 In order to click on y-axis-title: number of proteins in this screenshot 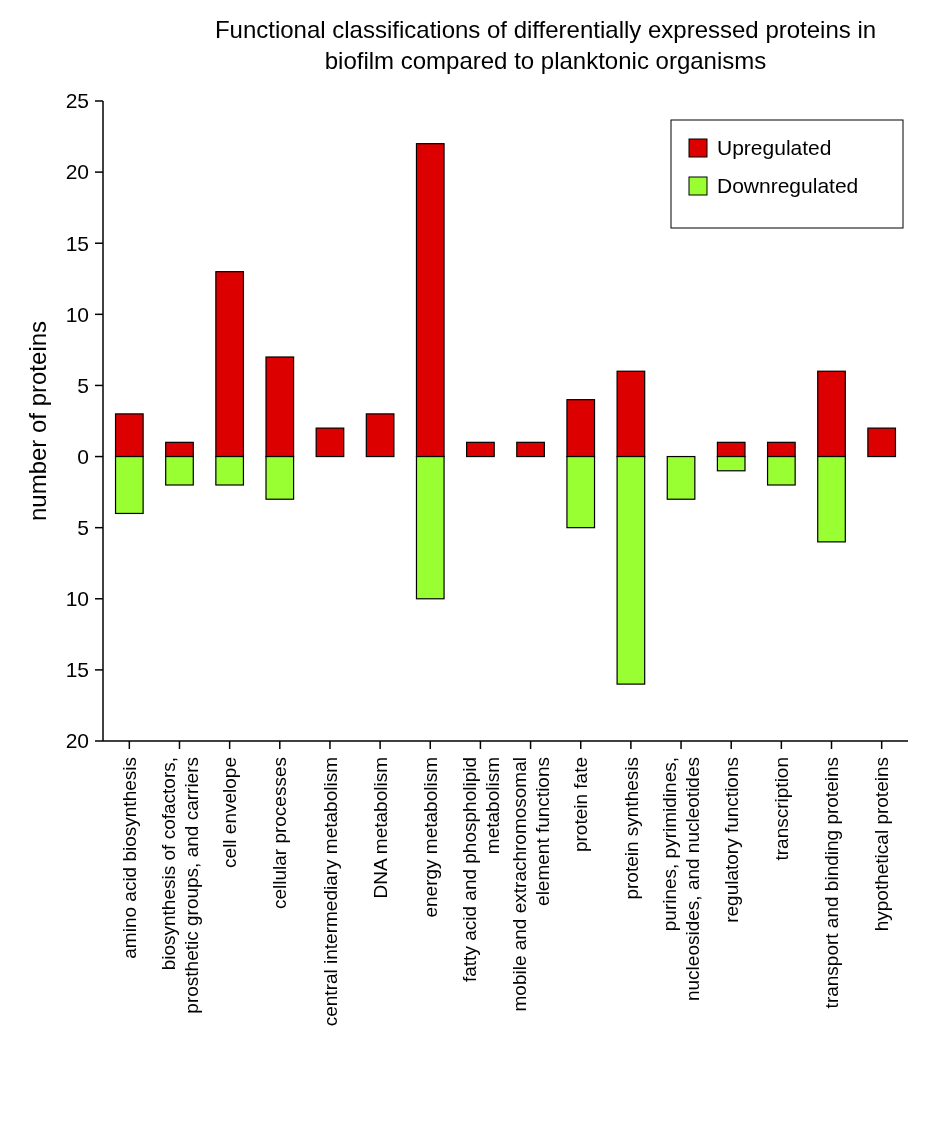, I will do `click(37, 421)`.